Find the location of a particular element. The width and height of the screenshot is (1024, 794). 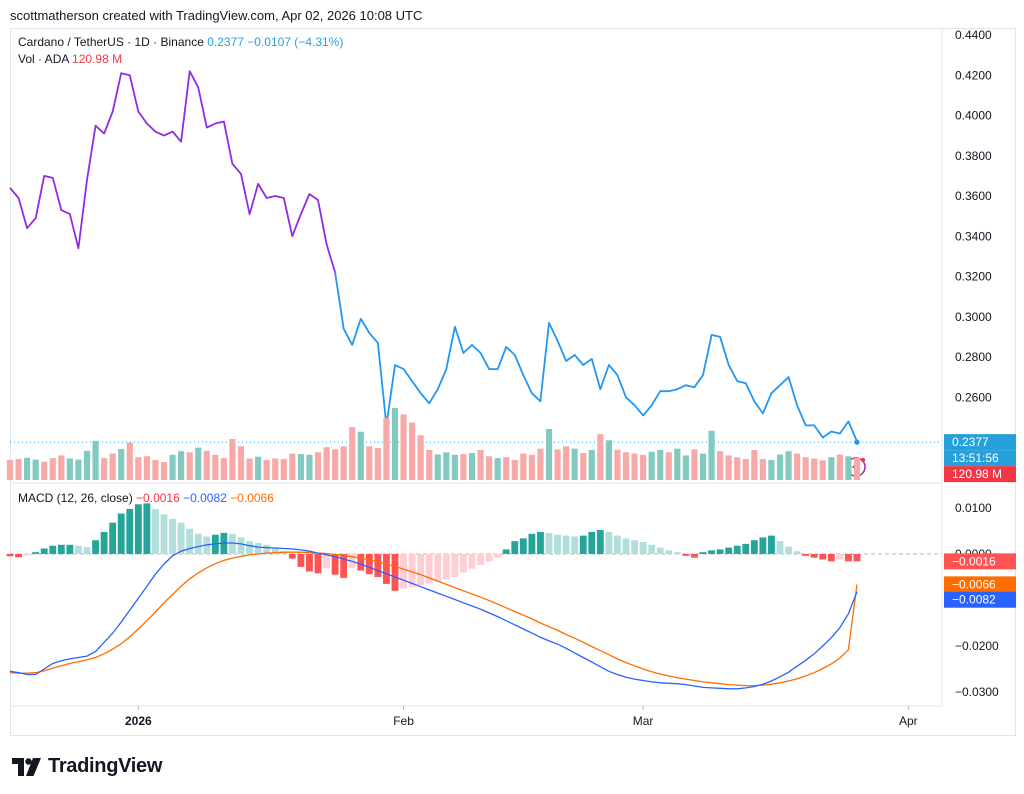

signal-badge-bg is located at coordinates (980, 584).